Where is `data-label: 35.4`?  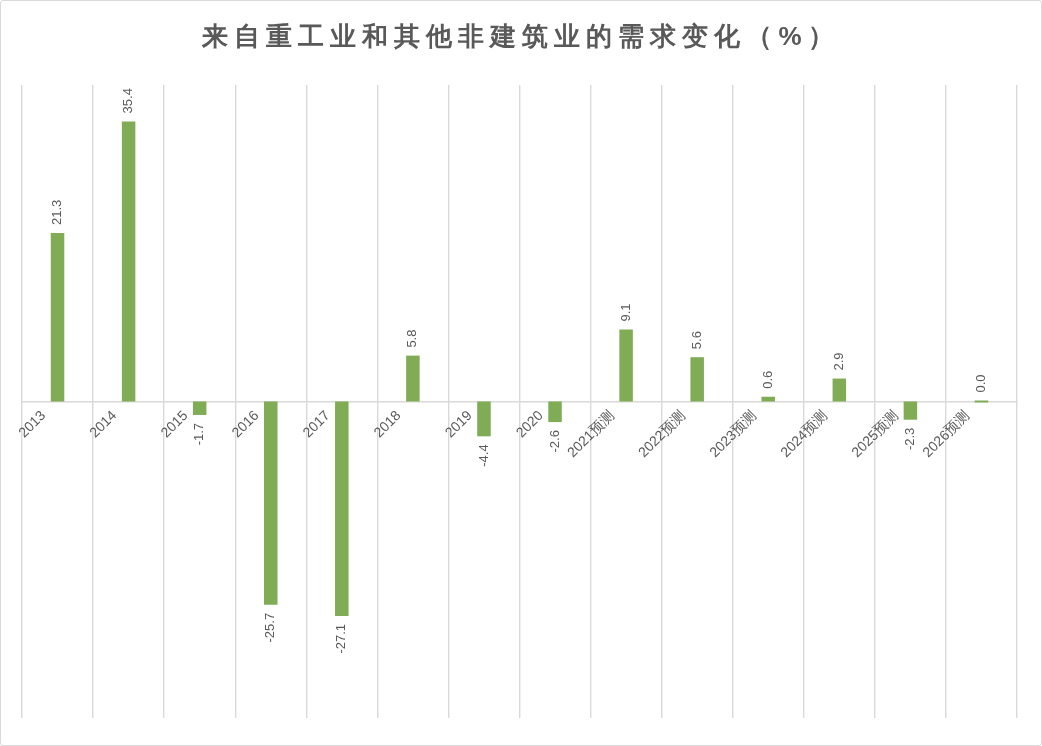 data-label: 35.4 is located at coordinates (128, 101).